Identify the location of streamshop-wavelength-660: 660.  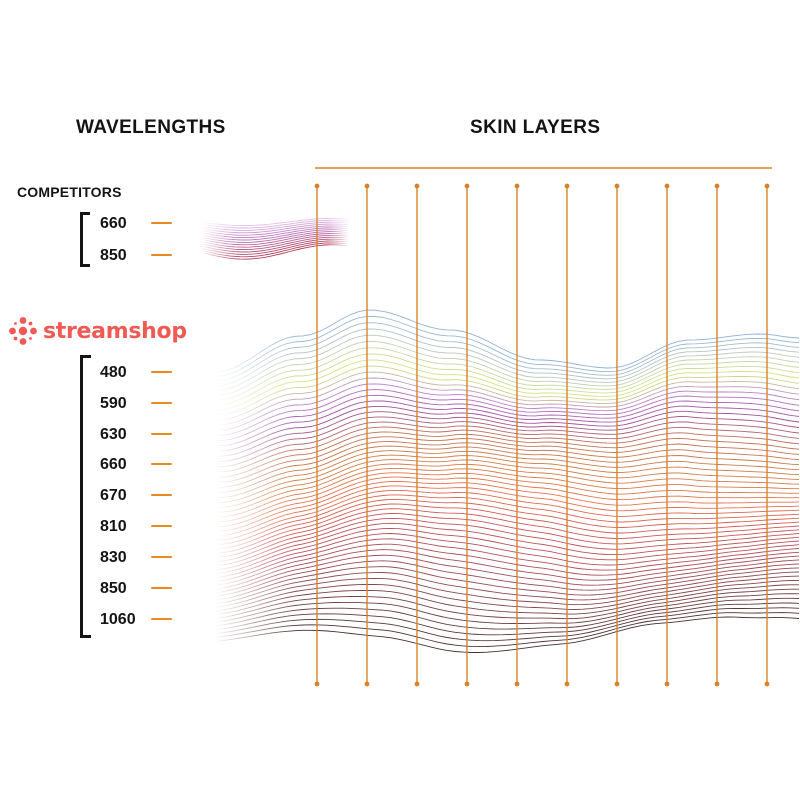
(113, 464).